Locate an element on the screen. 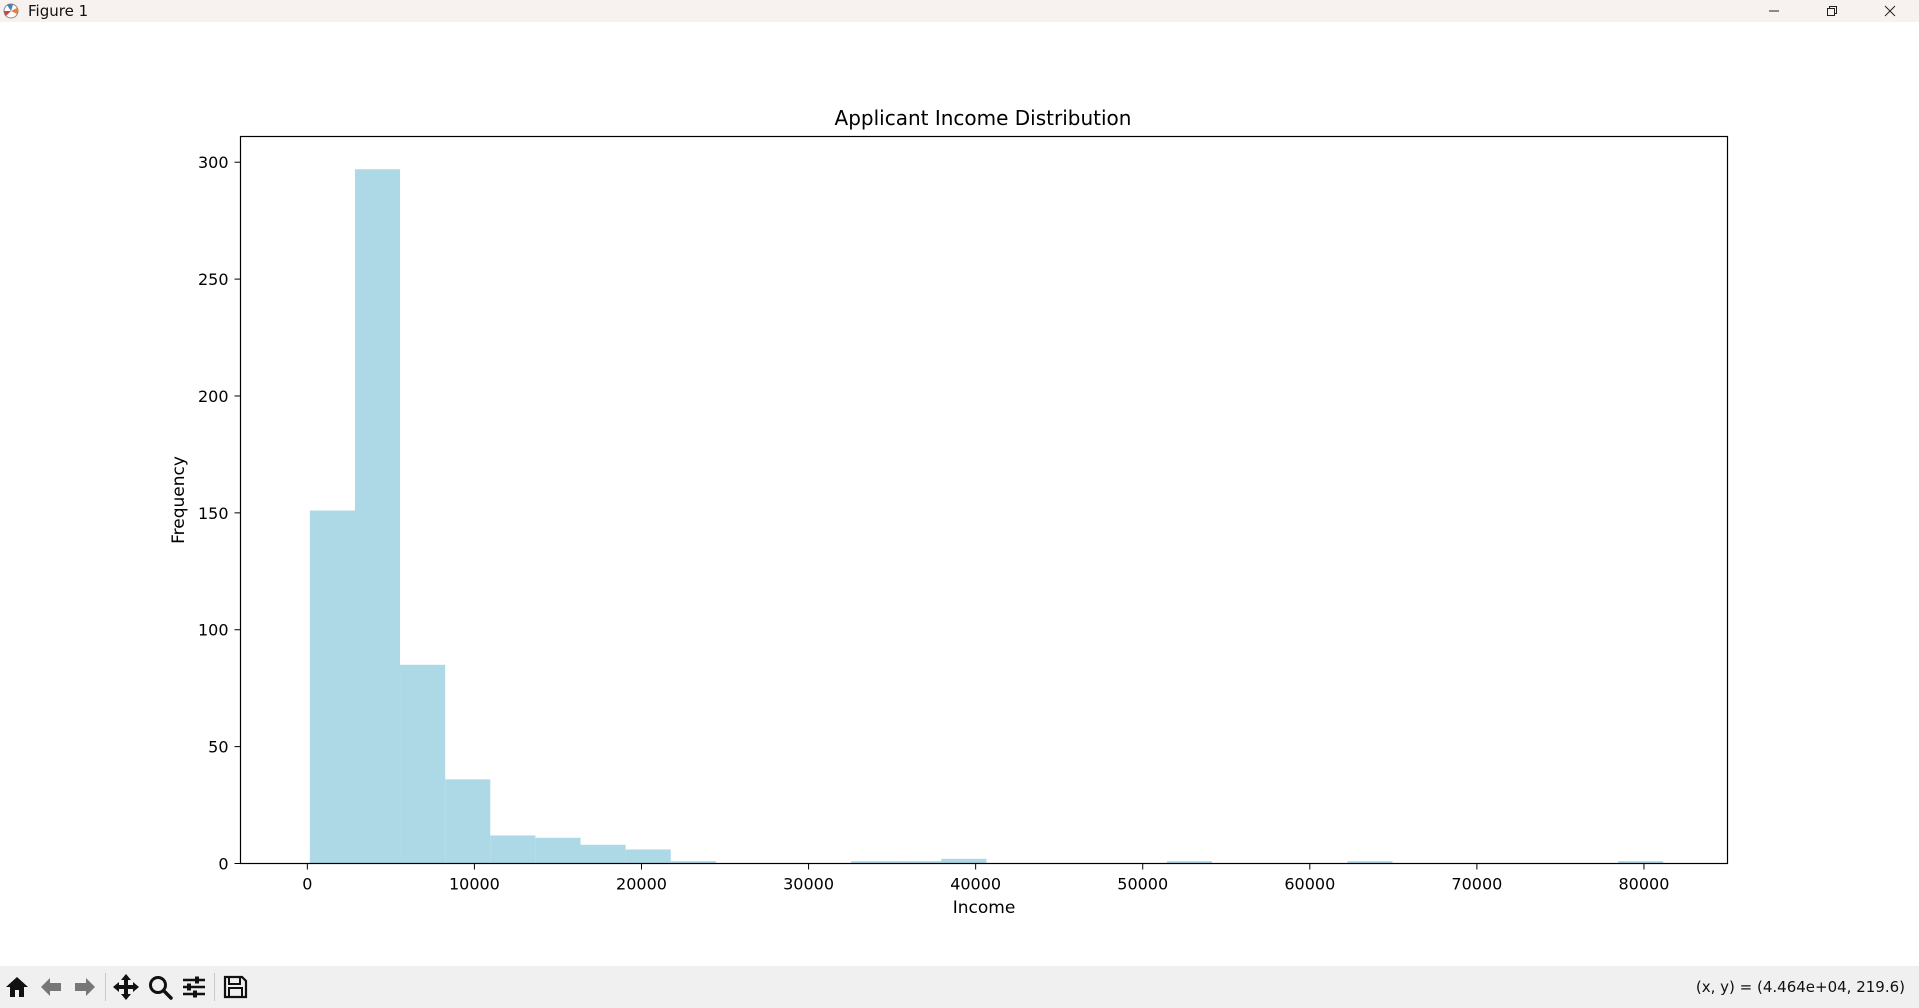 The height and width of the screenshot is (1008, 1919). pan-button is located at coordinates (126, 987).